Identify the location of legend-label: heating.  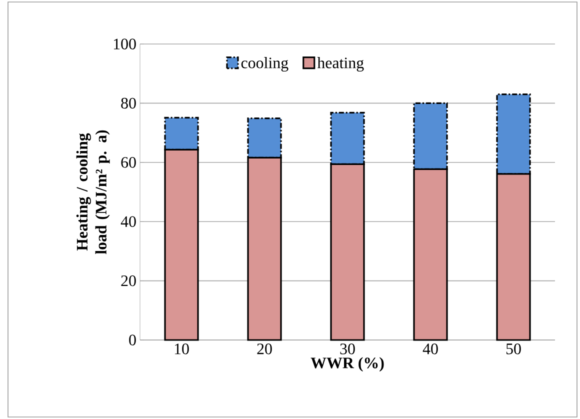
(340, 64).